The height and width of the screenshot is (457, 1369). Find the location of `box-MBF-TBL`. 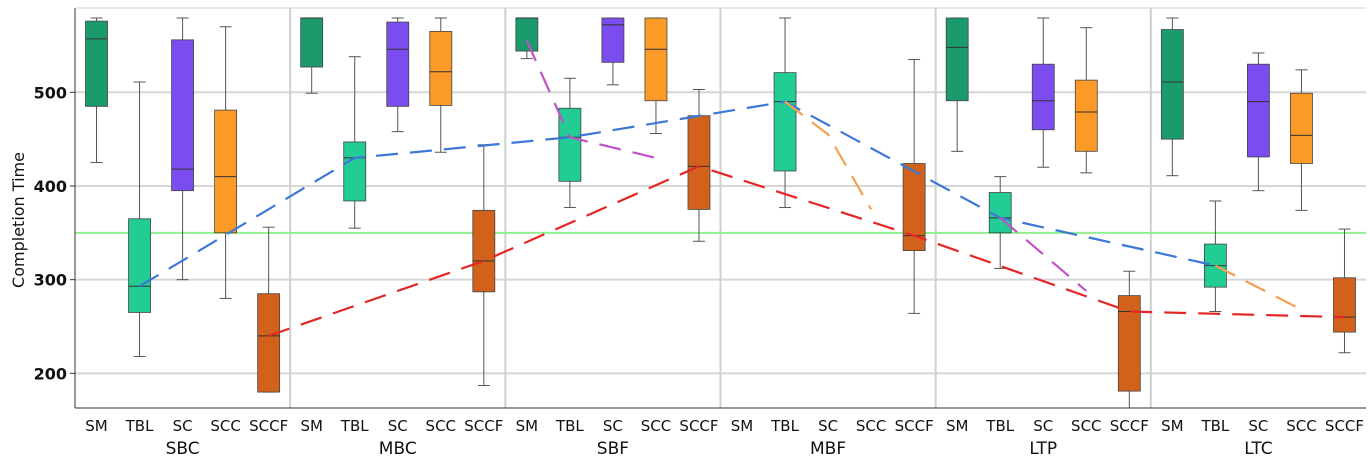

box-MBF-TBL is located at coordinates (785, 113).